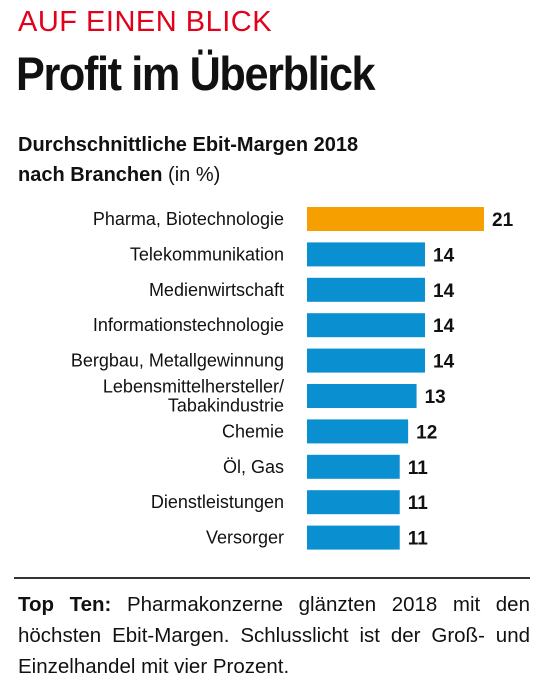 The height and width of the screenshot is (695, 540). I want to click on category-label-7: Öl, Gas, so click(253, 467).